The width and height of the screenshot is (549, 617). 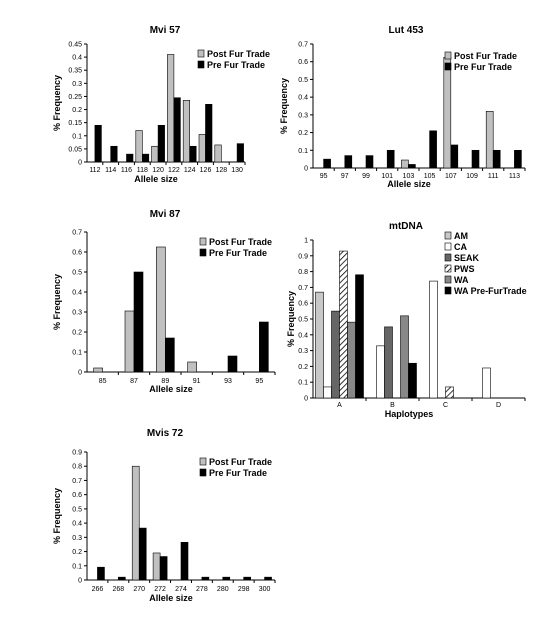 I want to click on y-tick-label: 0.2, so click(x=77, y=333).